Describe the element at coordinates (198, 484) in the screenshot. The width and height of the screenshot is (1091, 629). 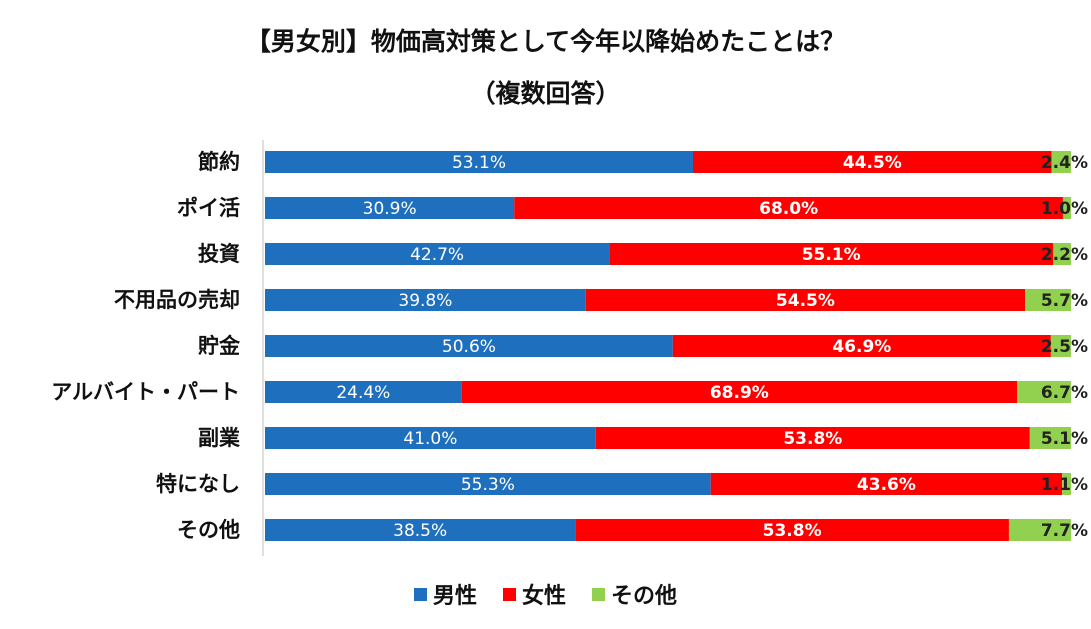
I see `category-label-none: 特になし` at that location.